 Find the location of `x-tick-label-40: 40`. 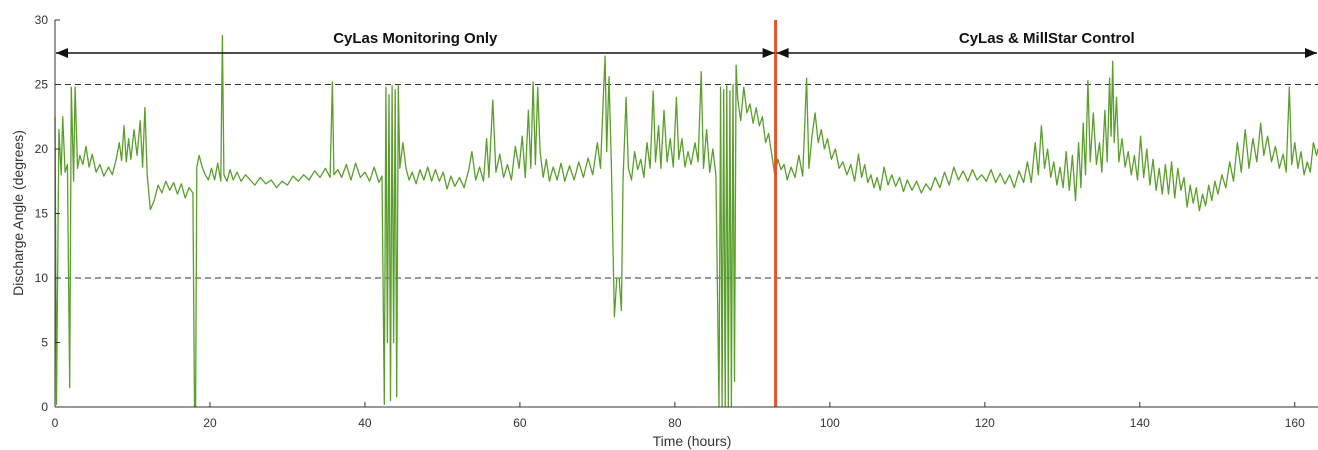

x-tick-label-40: 40 is located at coordinates (365, 423).